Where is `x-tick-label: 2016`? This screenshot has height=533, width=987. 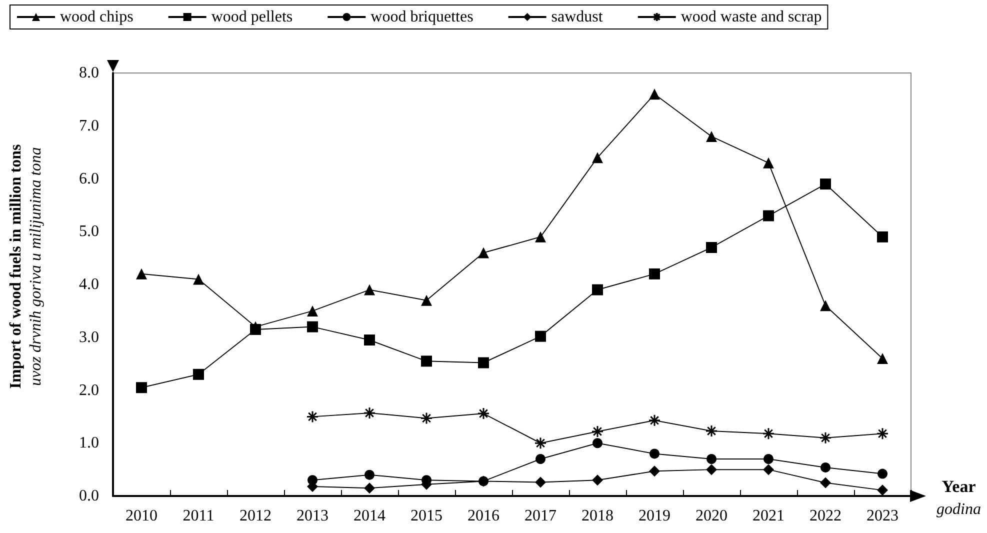
x-tick-label: 2016 is located at coordinates (484, 516).